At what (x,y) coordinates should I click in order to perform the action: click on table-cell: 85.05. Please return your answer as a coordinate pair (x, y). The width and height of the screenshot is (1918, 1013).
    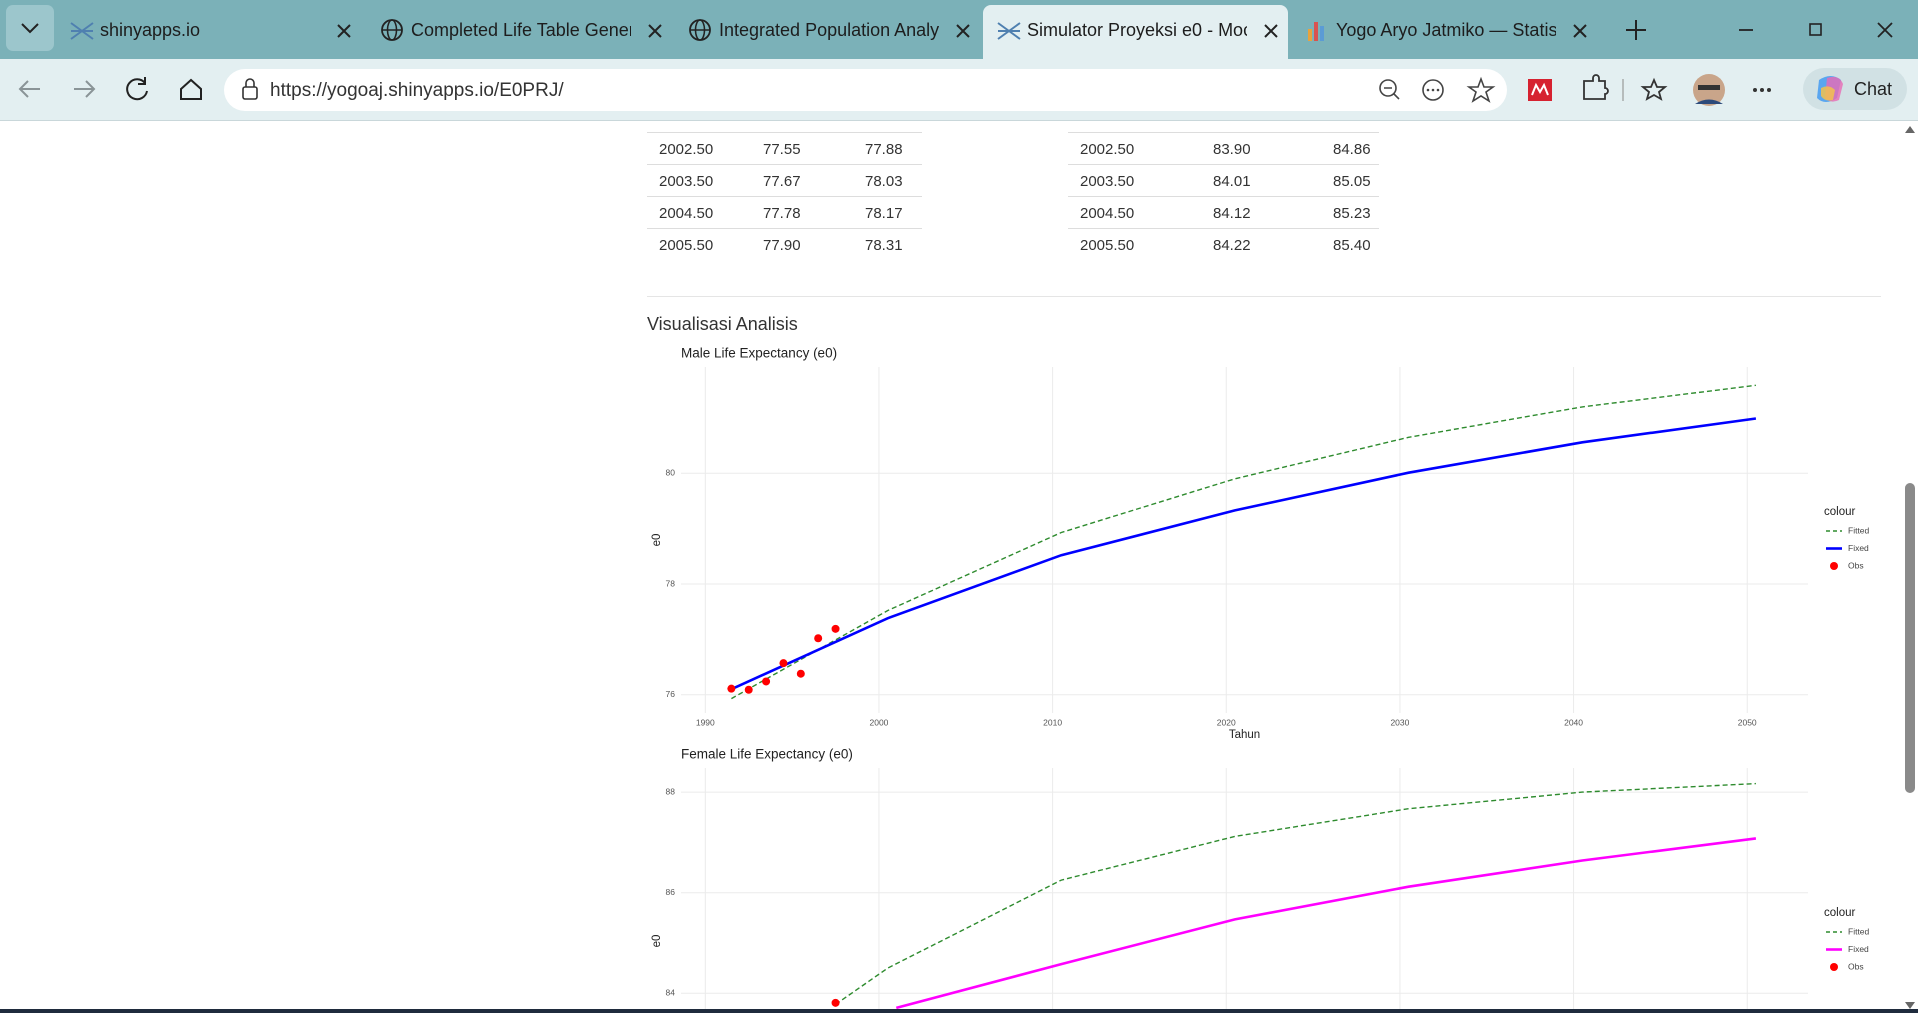
    Looking at the image, I should click on (1352, 181).